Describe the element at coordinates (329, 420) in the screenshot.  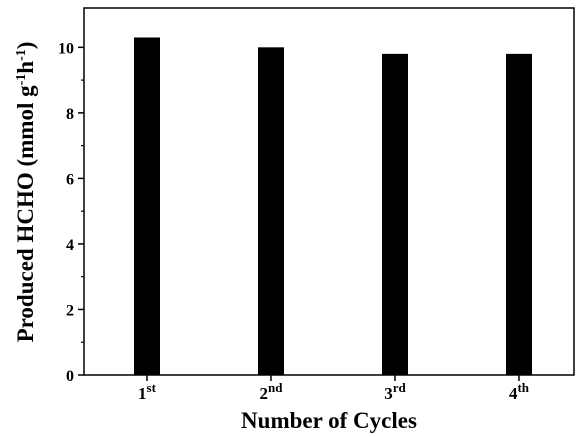
I see `x-axis-title: Number of Cycles` at that location.